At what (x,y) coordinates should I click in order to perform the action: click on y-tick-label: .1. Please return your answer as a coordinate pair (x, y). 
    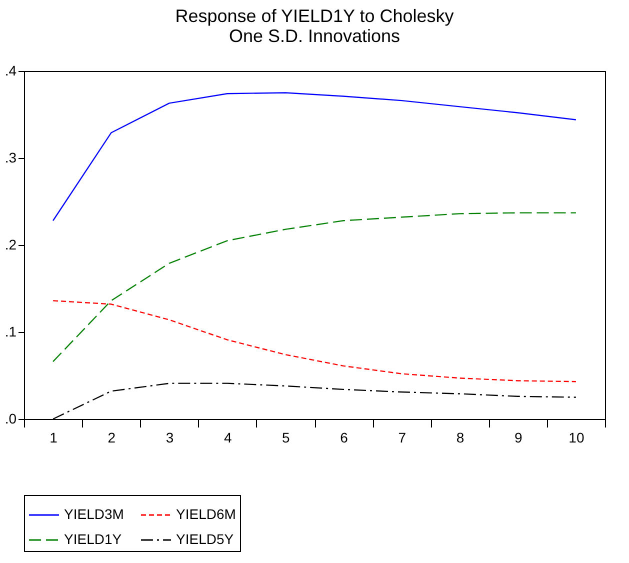
    Looking at the image, I should click on (10, 332).